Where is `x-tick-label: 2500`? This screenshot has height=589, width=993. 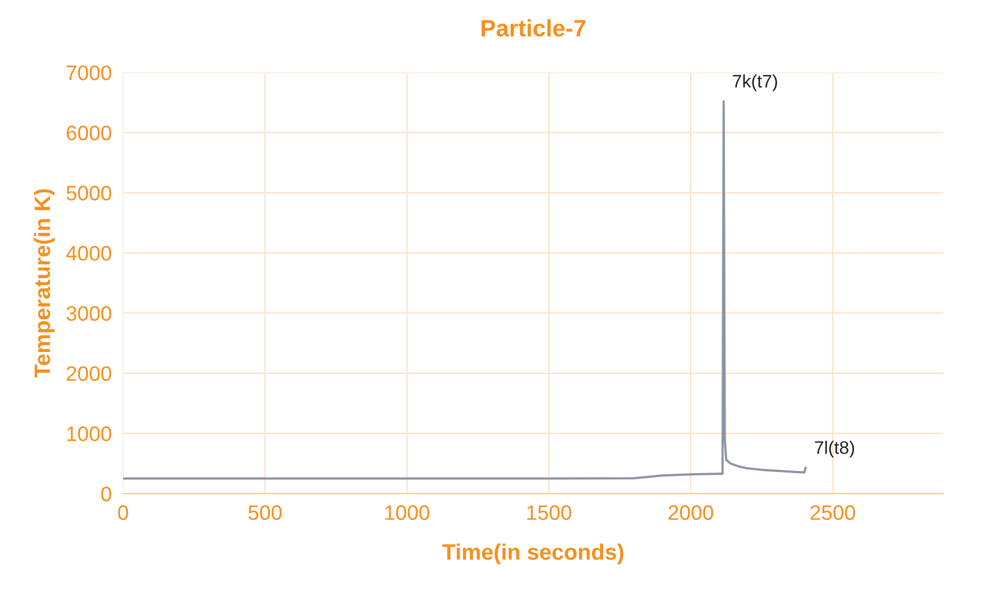 x-tick-label: 2500 is located at coordinates (833, 512).